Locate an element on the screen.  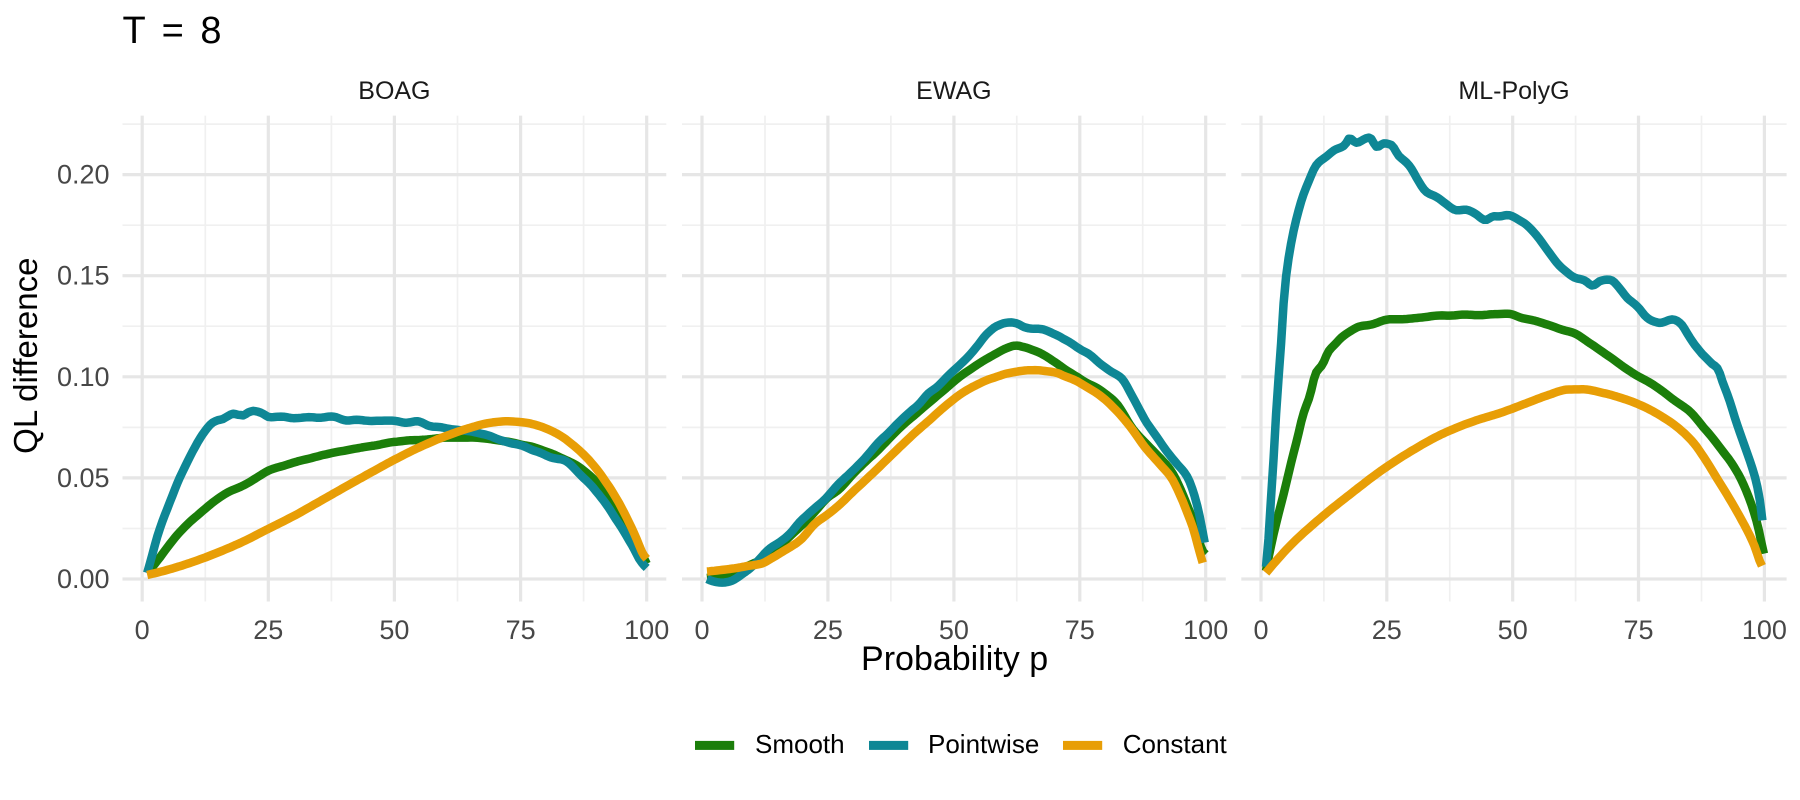
svg-text: 0.05 is located at coordinates (83, 478).